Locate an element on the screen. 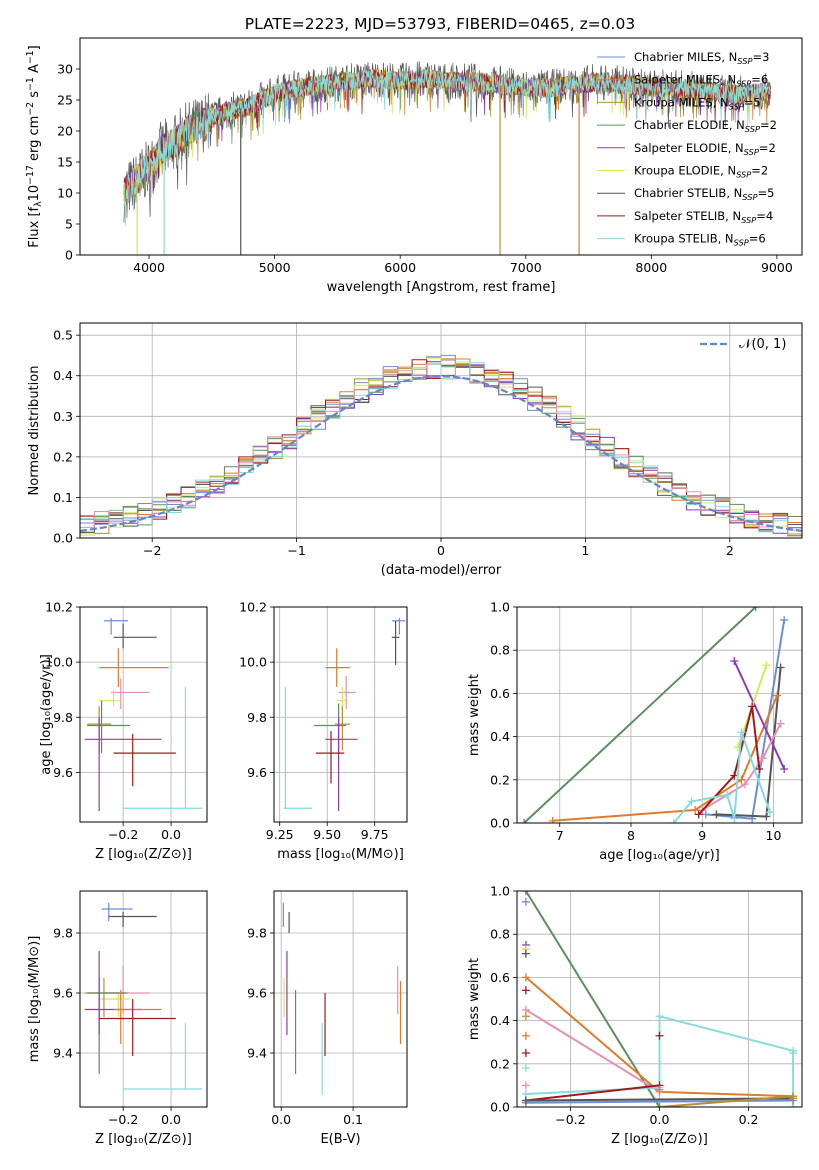 The height and width of the screenshot is (1170, 819). histogram-step is located at coordinates (441, 448).